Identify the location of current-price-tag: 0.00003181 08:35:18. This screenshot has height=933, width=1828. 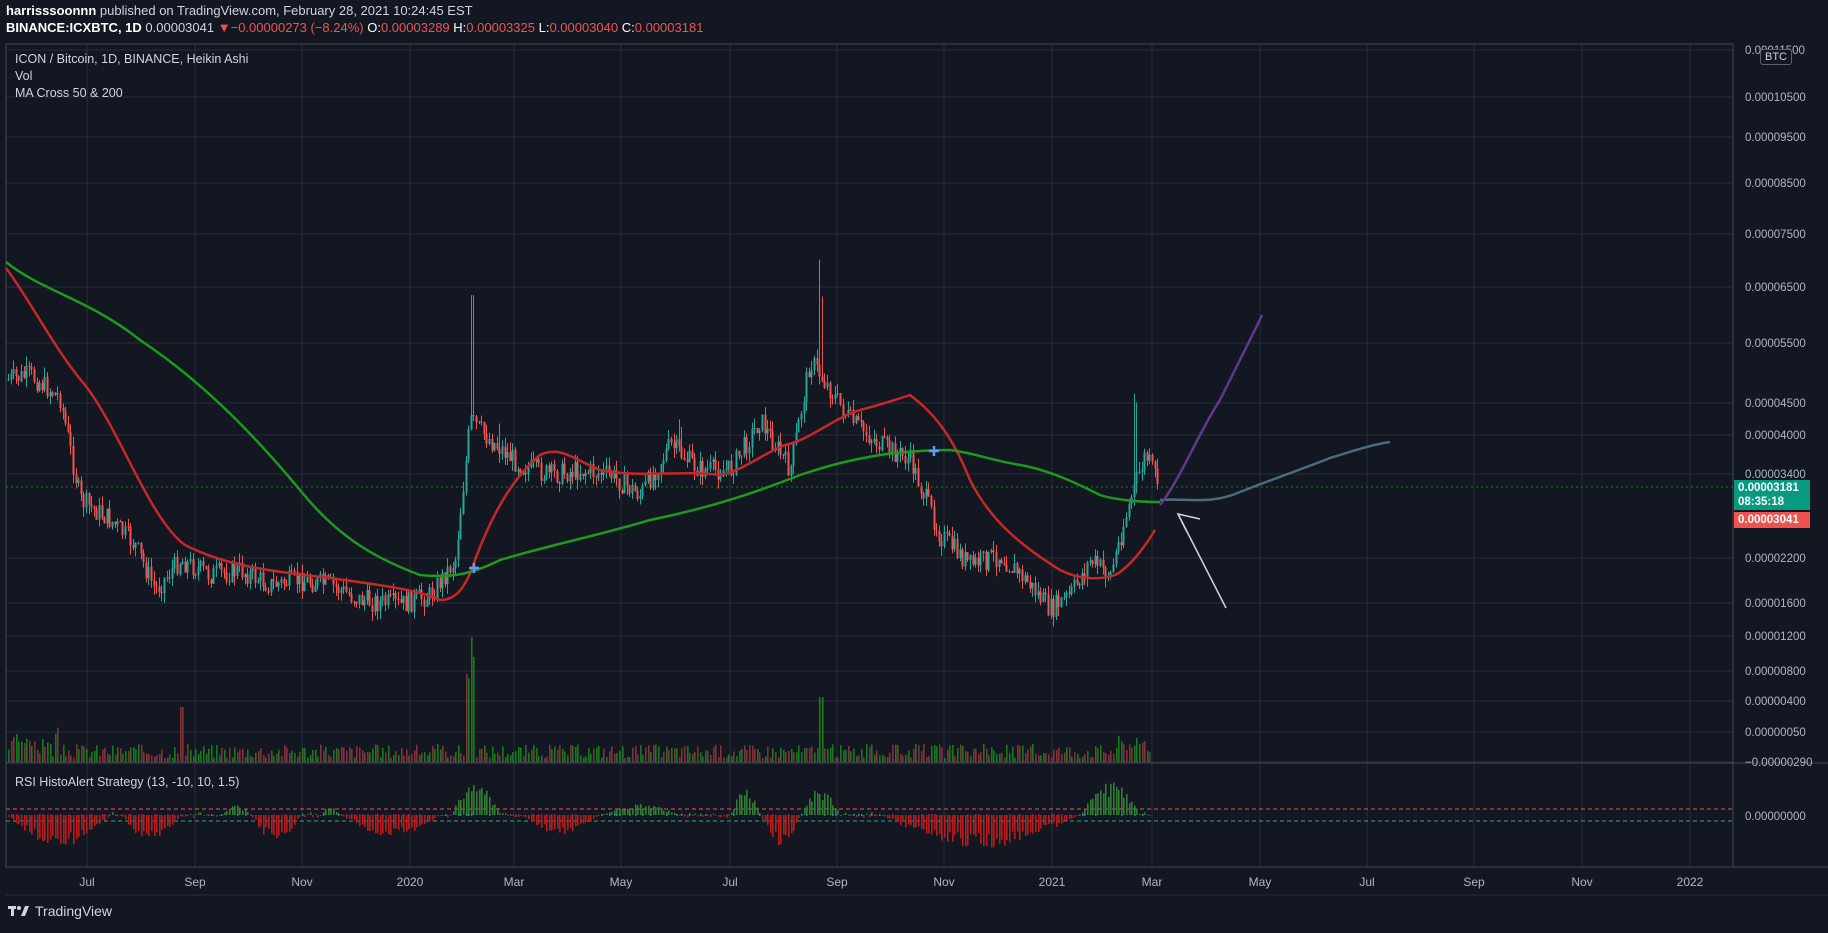
(1772, 495).